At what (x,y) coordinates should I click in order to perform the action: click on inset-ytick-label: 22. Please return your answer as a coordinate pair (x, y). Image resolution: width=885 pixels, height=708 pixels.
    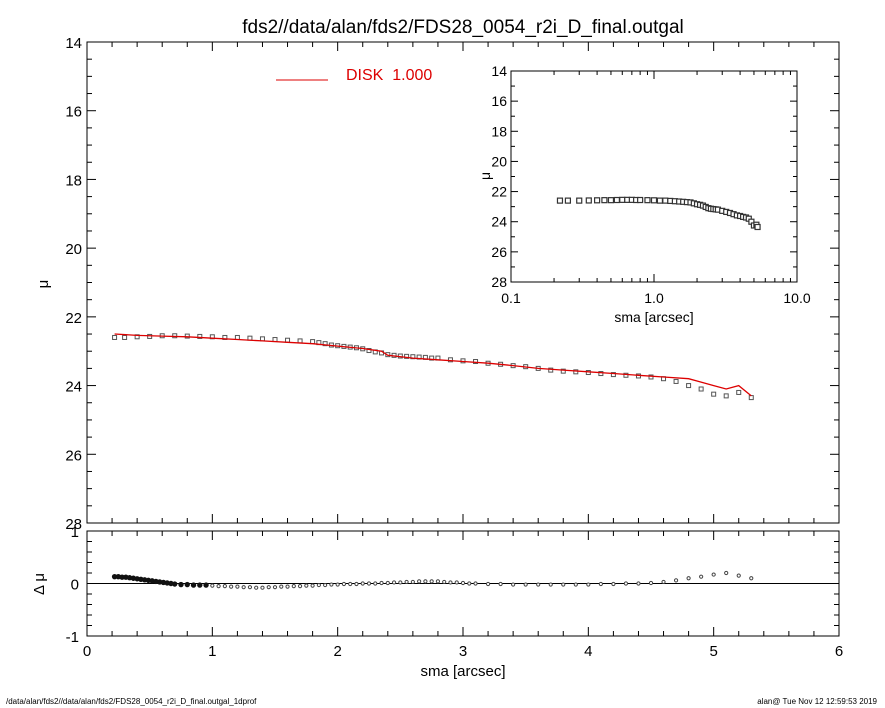
    Looking at the image, I should click on (499, 192).